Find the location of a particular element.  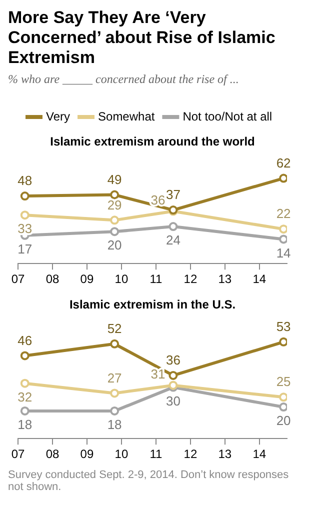

text: More Say They Are ‘Very Concerned’ about Rise of Islamic Extremism is located at coordinates (142, 38).